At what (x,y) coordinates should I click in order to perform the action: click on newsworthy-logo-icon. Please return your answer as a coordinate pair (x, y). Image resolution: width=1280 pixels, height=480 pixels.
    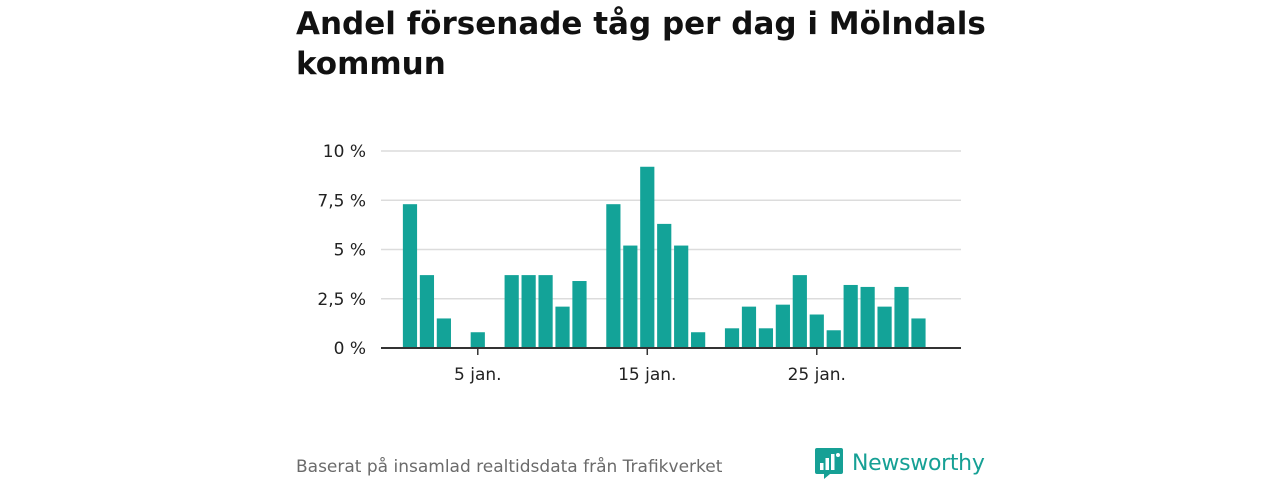
    Looking at the image, I should click on (829, 463).